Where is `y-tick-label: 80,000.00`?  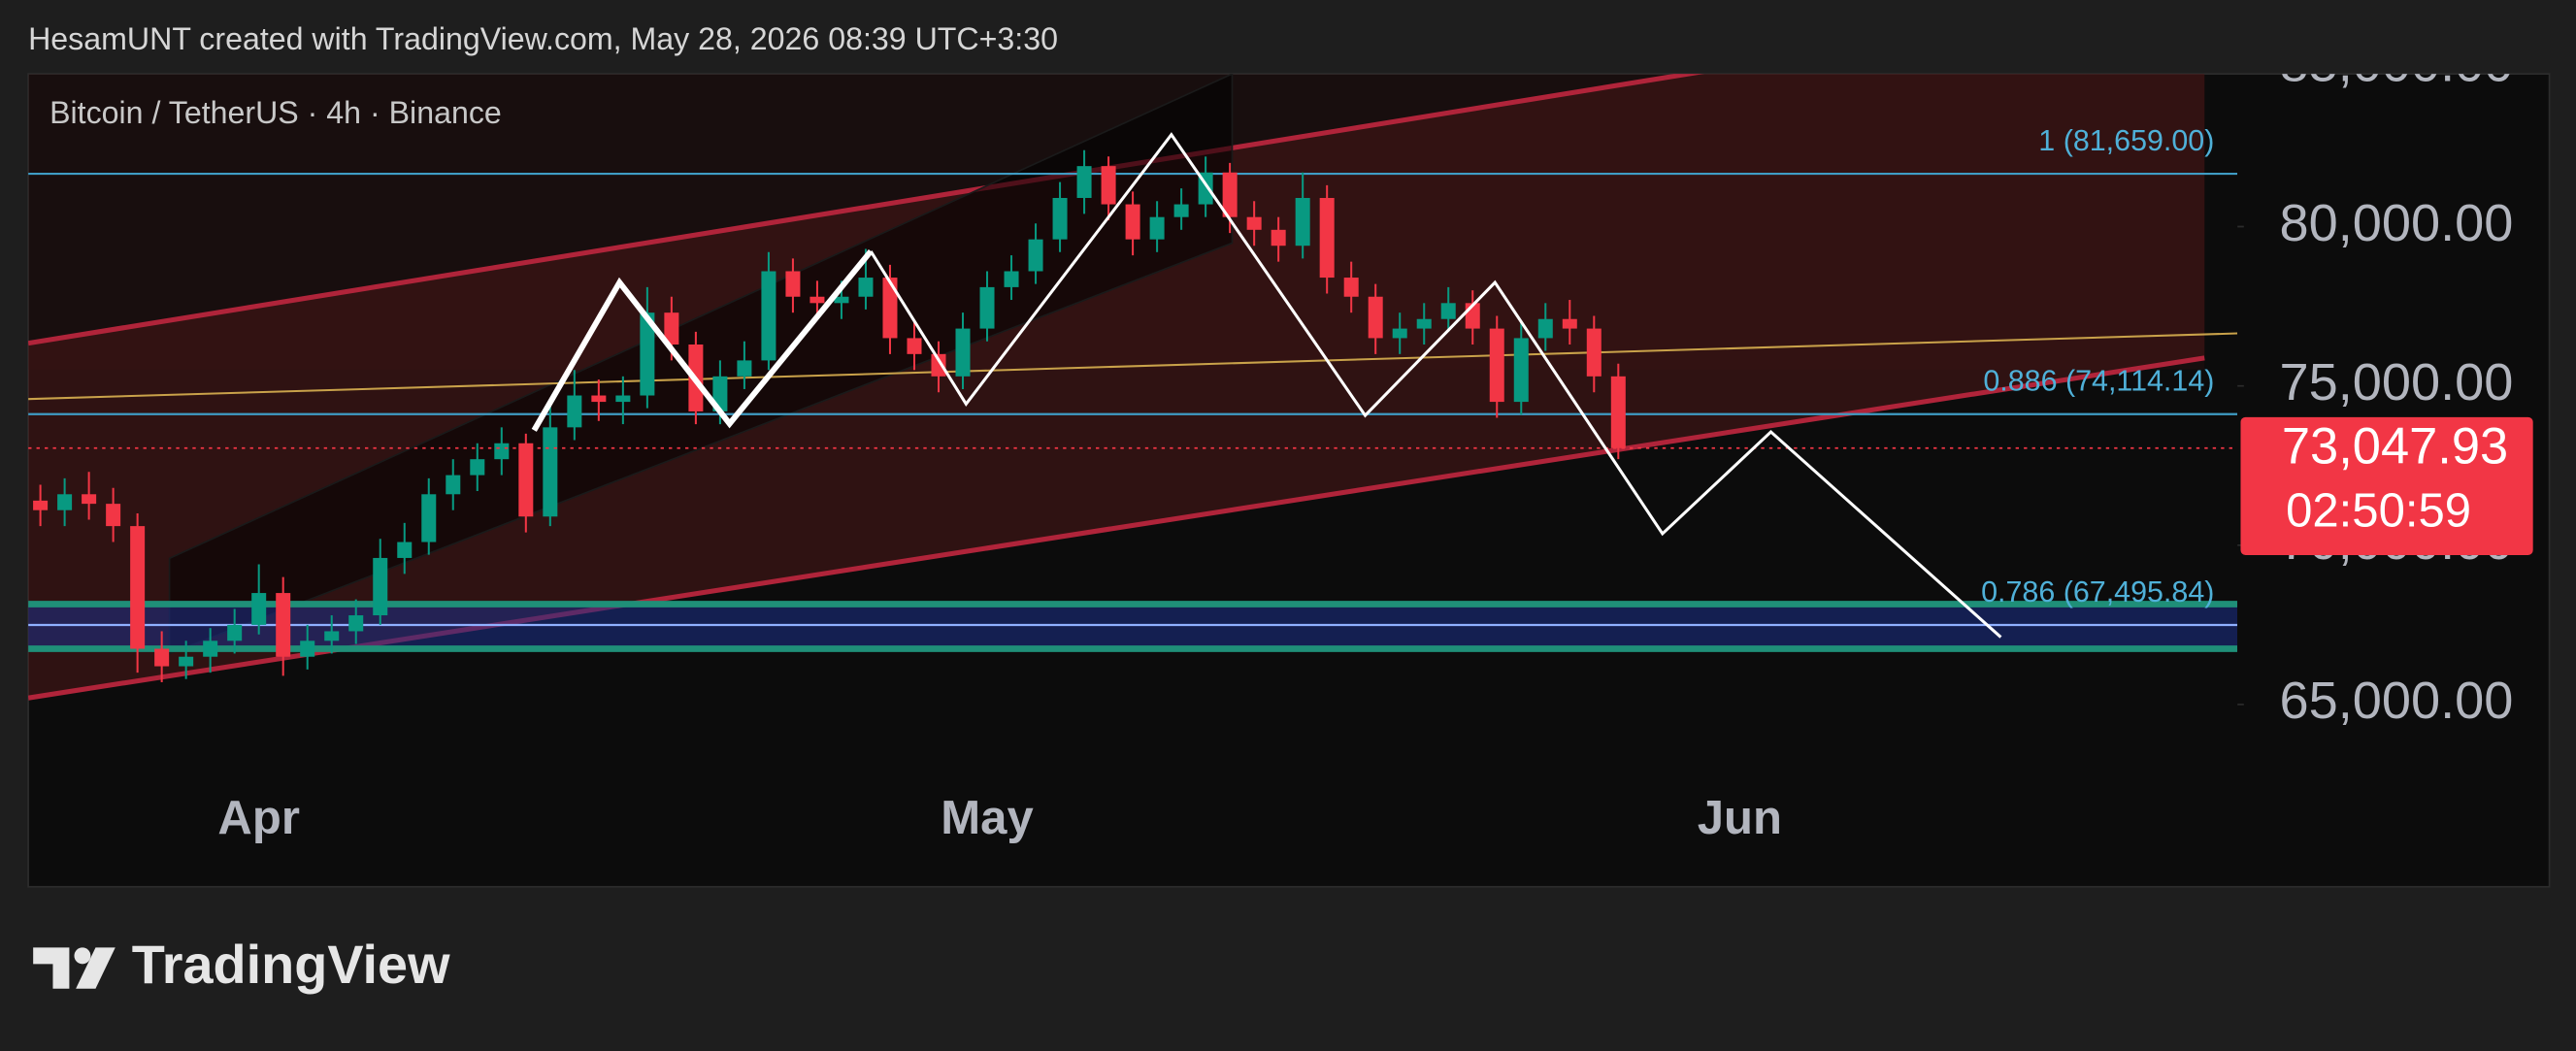 y-tick-label: 80,000.00 is located at coordinates (2397, 223).